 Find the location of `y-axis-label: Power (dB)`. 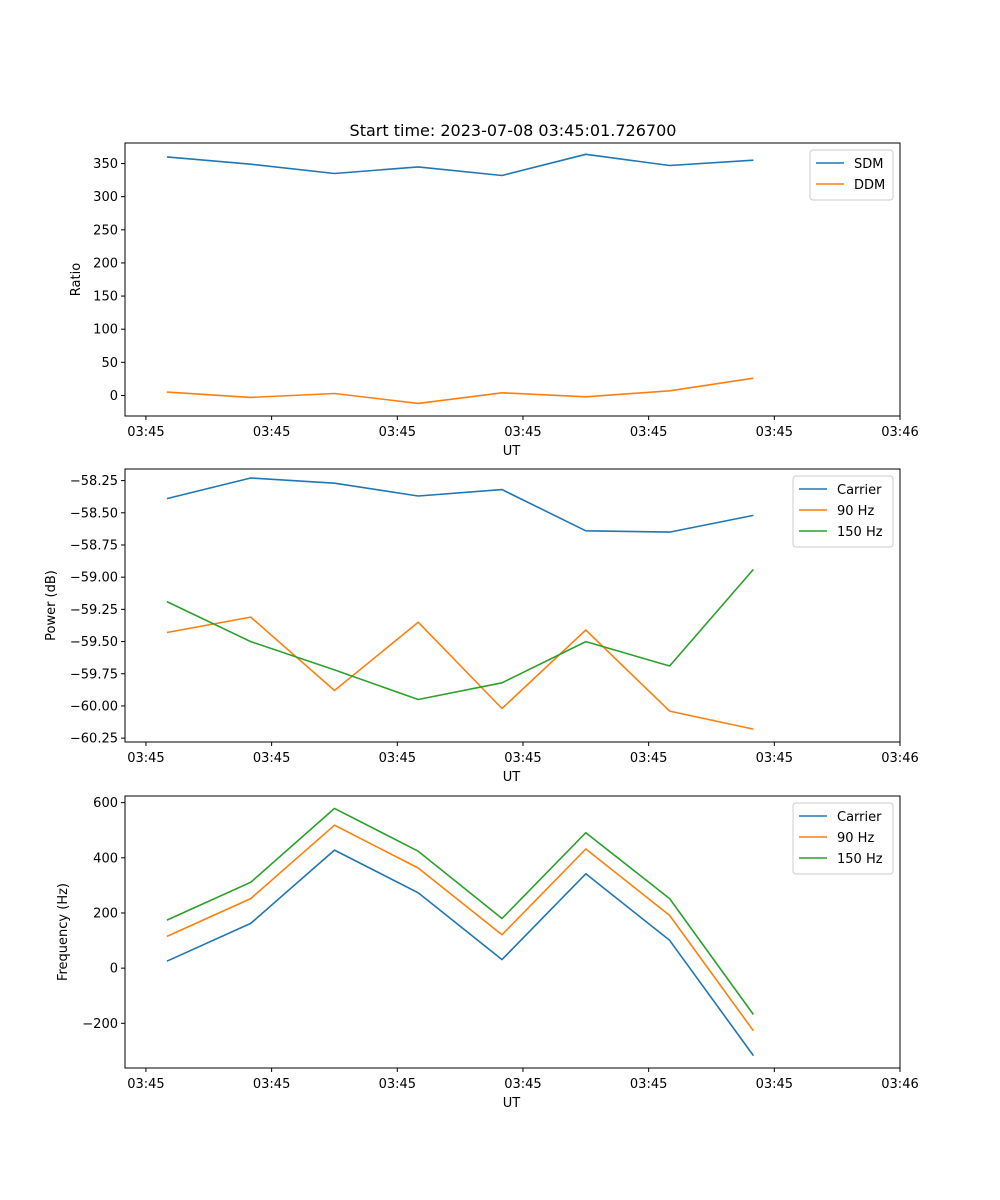

y-axis-label: Power (dB) is located at coordinates (51, 605).